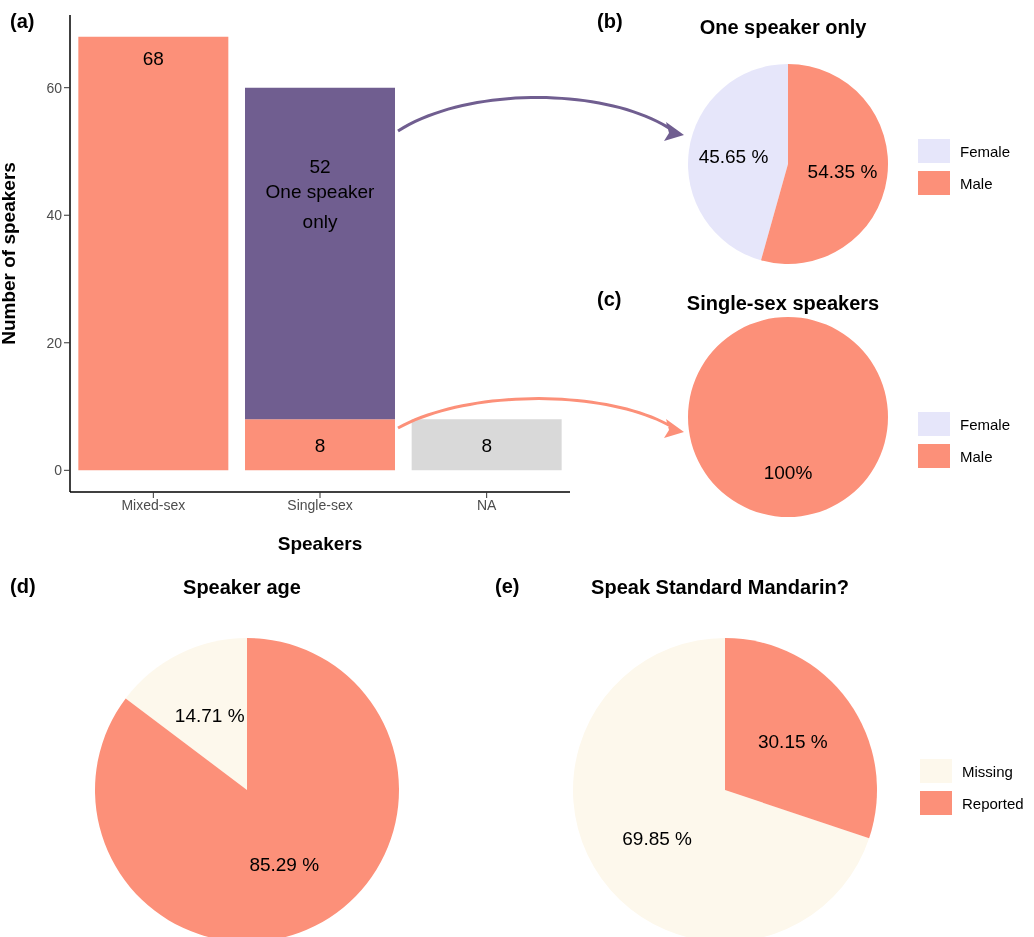 This screenshot has width=1034, height=937. I want to click on data-label: 68, so click(153, 58).